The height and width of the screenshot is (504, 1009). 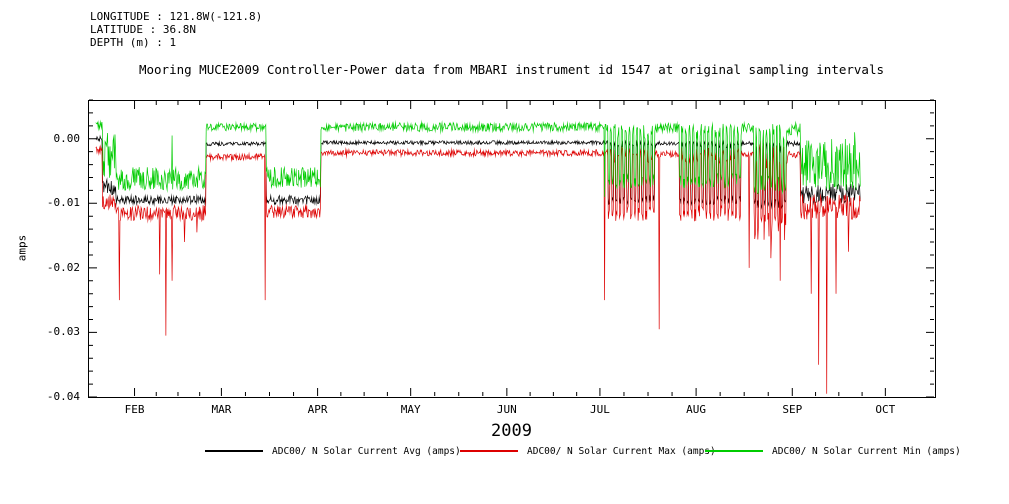 I want to click on legend-label-max: ADC00/ N Solar Current Max (amps), so click(x=621, y=451).